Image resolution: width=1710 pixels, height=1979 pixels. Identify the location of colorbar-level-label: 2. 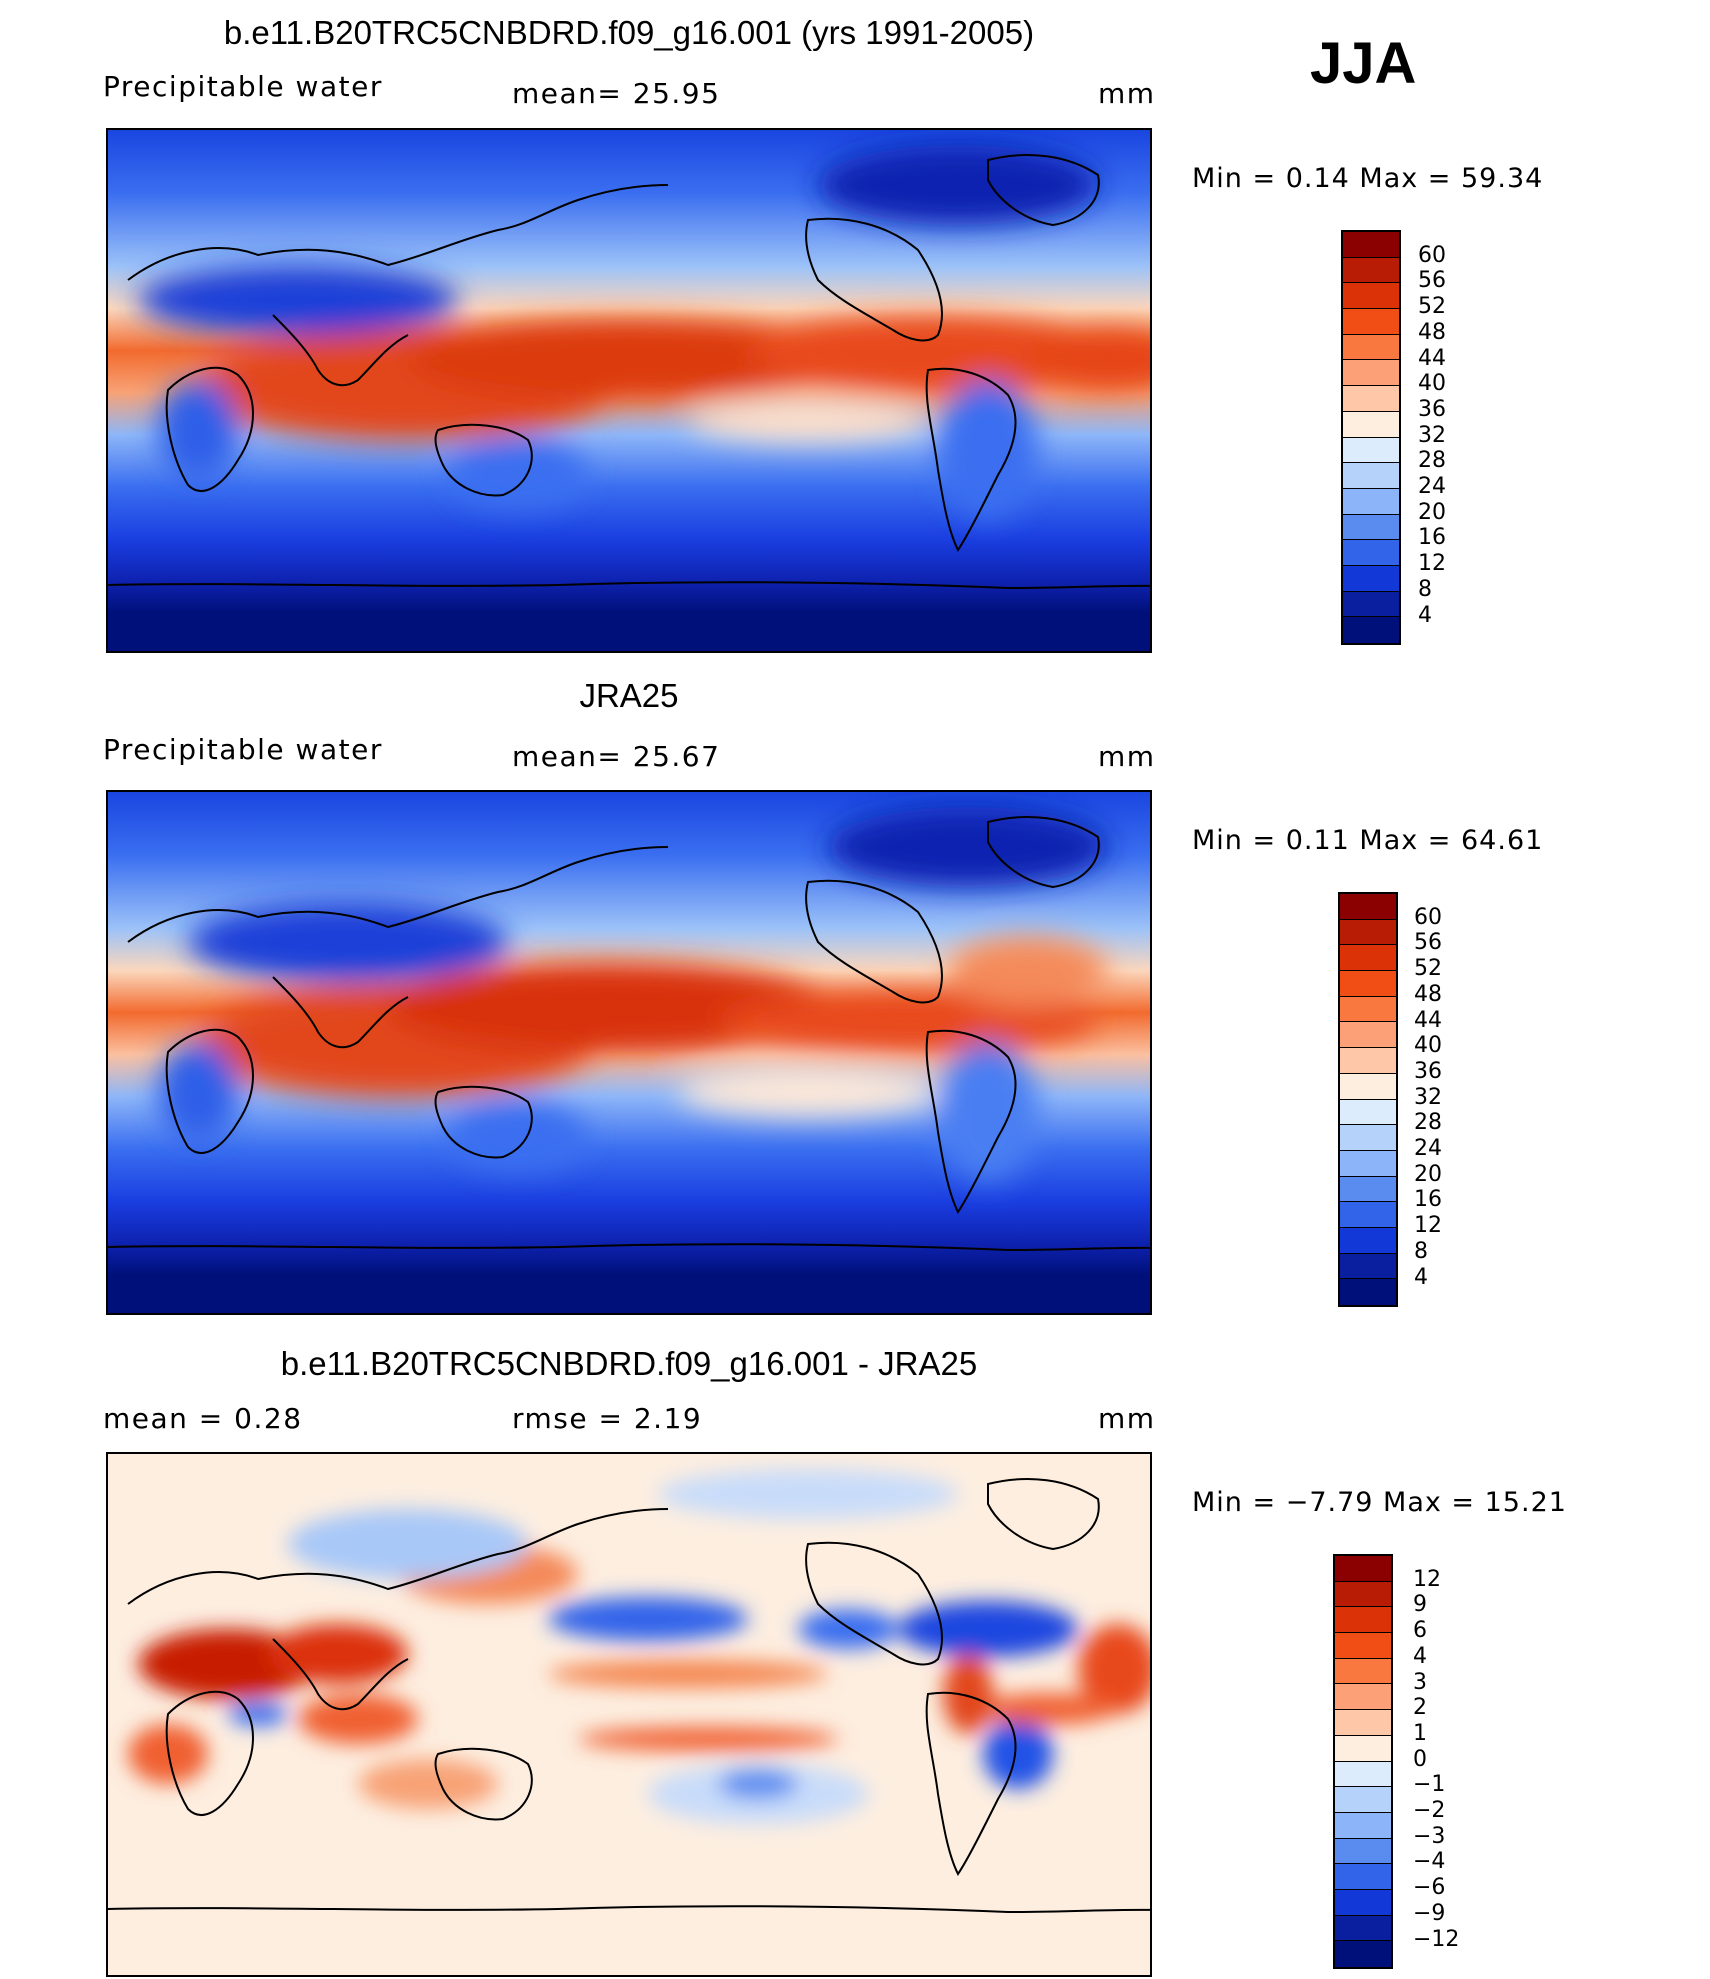
(1420, 1708).